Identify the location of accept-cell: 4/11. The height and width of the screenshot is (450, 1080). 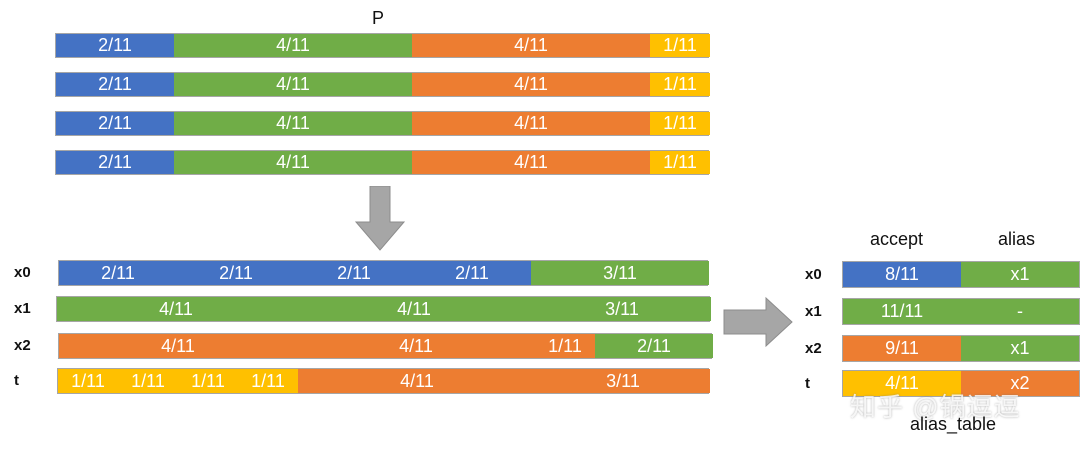
(902, 383).